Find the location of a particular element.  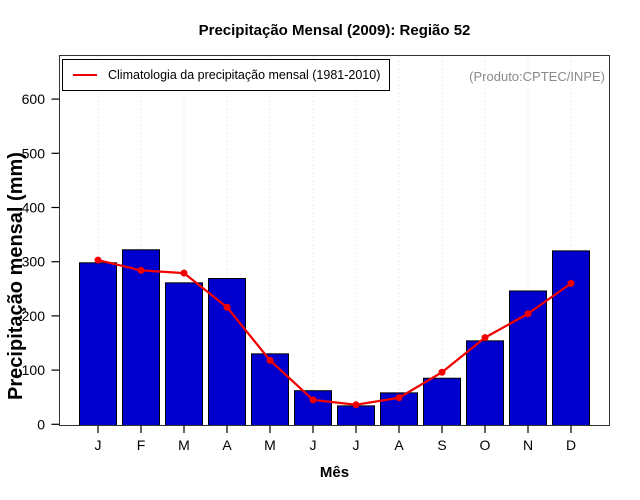

y-tick-label: 400 is located at coordinates (34, 208).